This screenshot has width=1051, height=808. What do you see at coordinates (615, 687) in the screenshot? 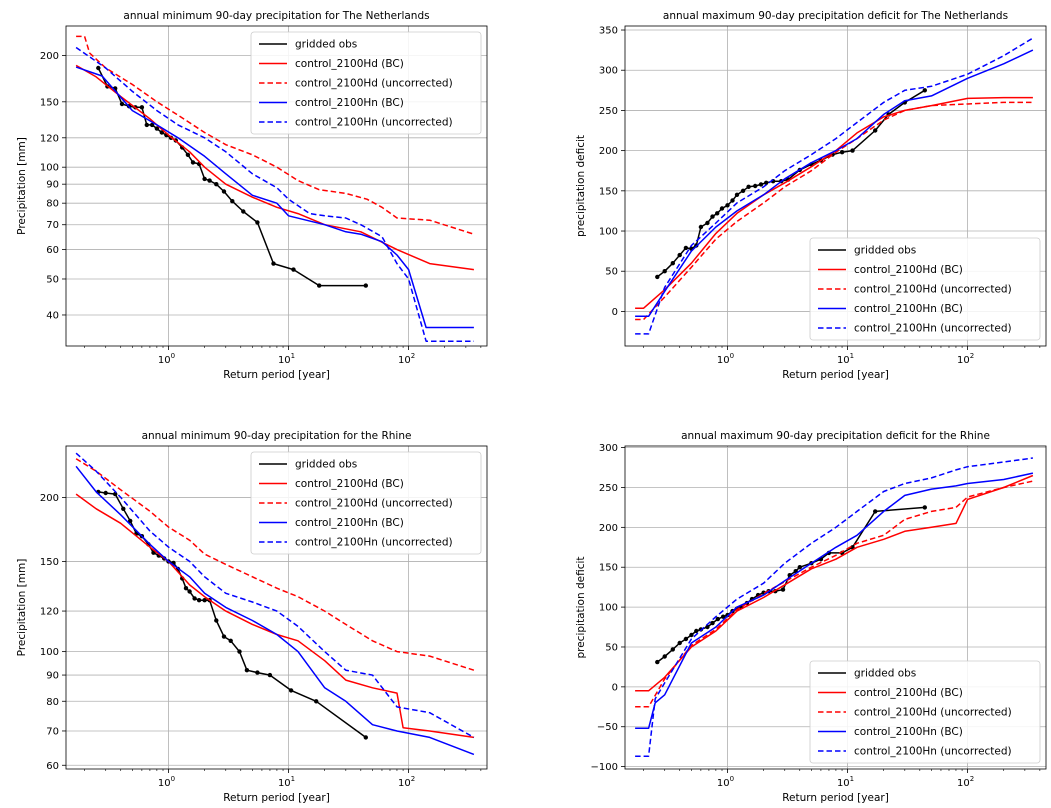
I see `y-tick-label: 0` at bounding box center [615, 687].